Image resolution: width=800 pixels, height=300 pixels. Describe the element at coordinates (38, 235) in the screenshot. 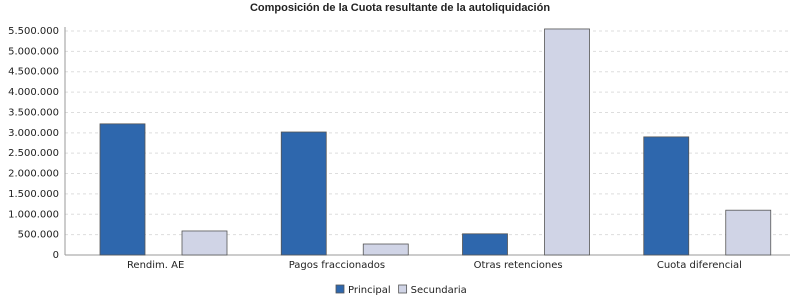

I see `y-tick-label: 500.000` at that location.